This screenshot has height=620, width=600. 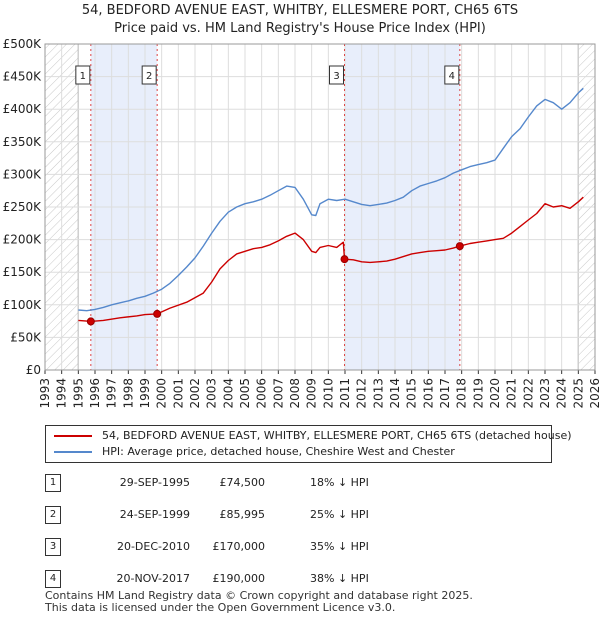 I want to click on y-tick-label: £300K, so click(x=23, y=174).